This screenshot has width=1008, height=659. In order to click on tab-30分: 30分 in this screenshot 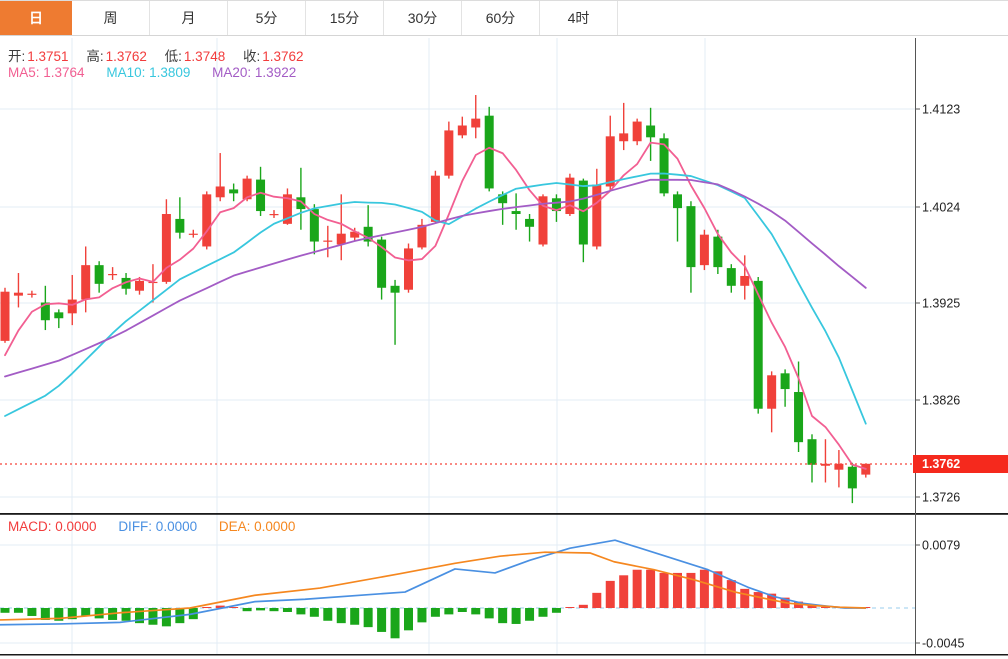, I will do `click(423, 18)`.